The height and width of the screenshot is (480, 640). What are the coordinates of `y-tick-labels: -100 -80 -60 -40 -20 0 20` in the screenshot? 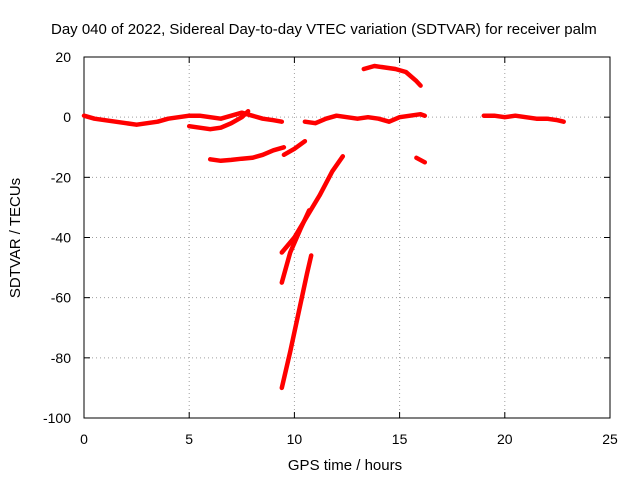 It's located at (57, 237).